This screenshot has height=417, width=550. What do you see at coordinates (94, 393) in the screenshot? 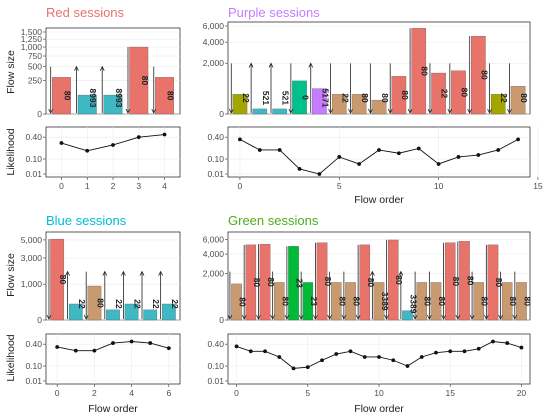
I see `x-tick-label: 2` at bounding box center [94, 393].